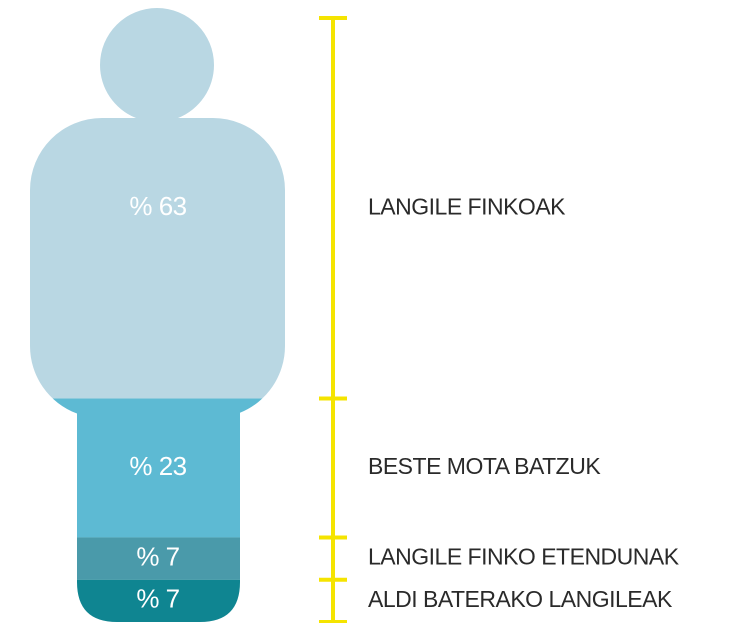 The width and height of the screenshot is (734, 623). What do you see at coordinates (467, 206) in the screenshot?
I see `category-label: LANGILE FINKOAK` at bounding box center [467, 206].